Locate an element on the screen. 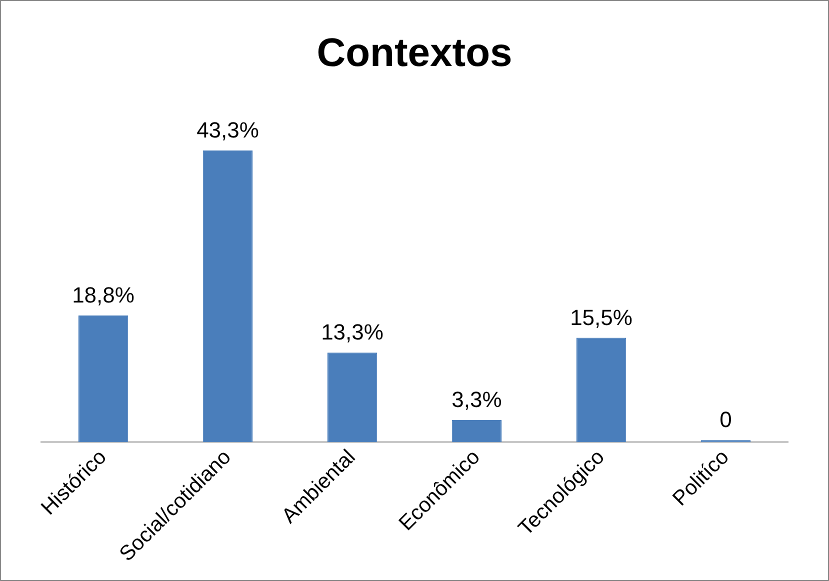 Image resolution: width=829 pixels, height=581 pixels. data-label: 43,3% is located at coordinates (227, 130).